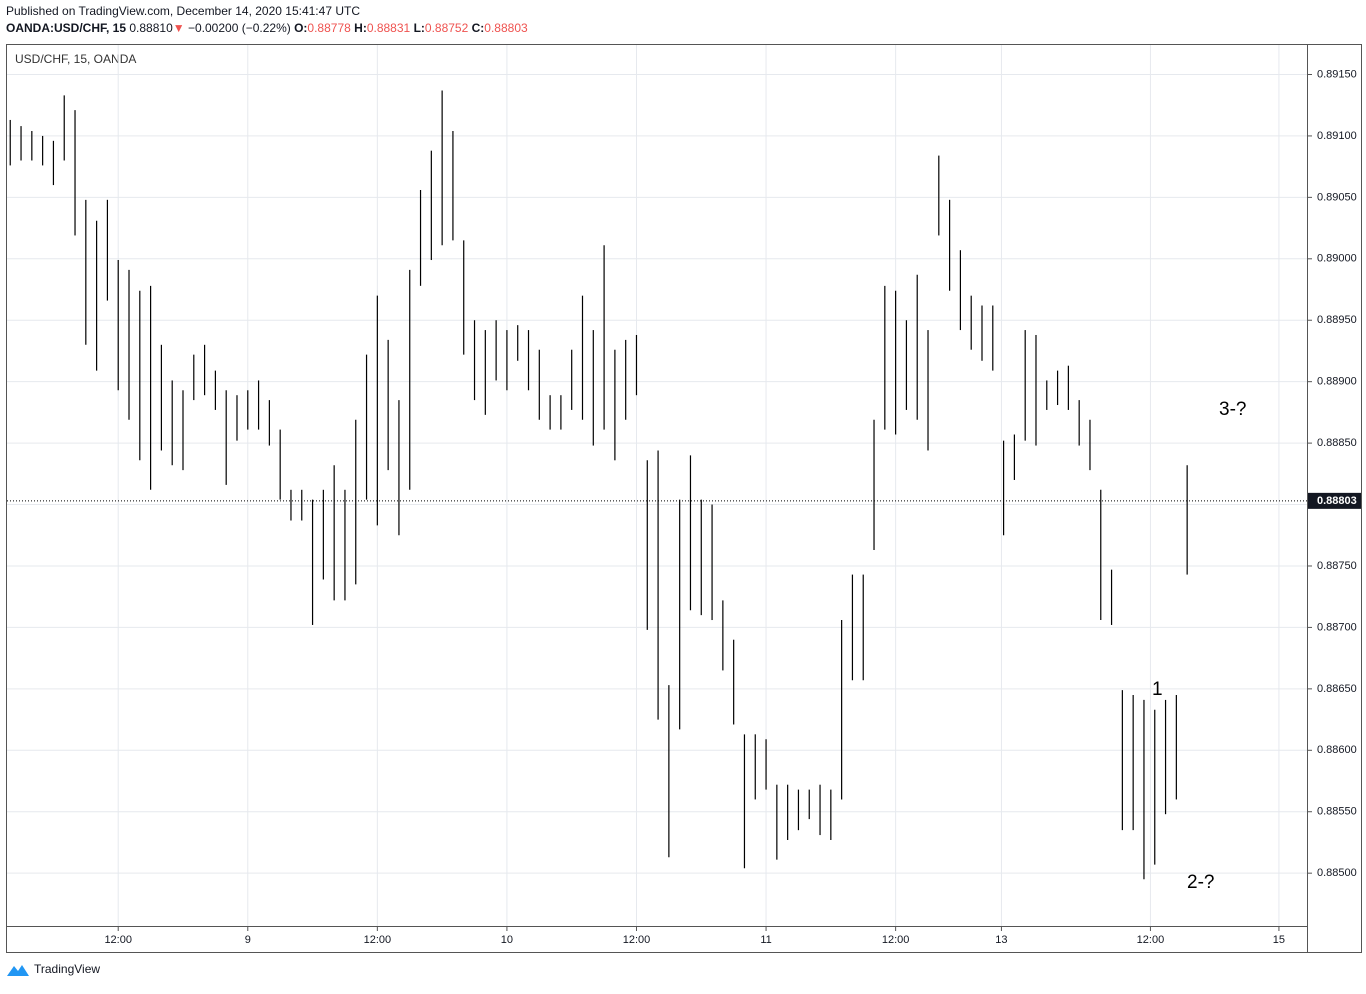 This screenshot has width=1366, height=994. Describe the element at coordinates (67, 969) in the screenshot. I see `brand: TradingView` at that location.